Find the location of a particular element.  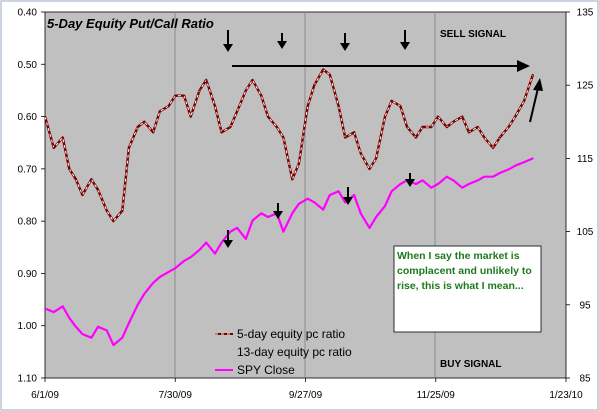

left-tick-label: 0.40 is located at coordinates (28, 13).